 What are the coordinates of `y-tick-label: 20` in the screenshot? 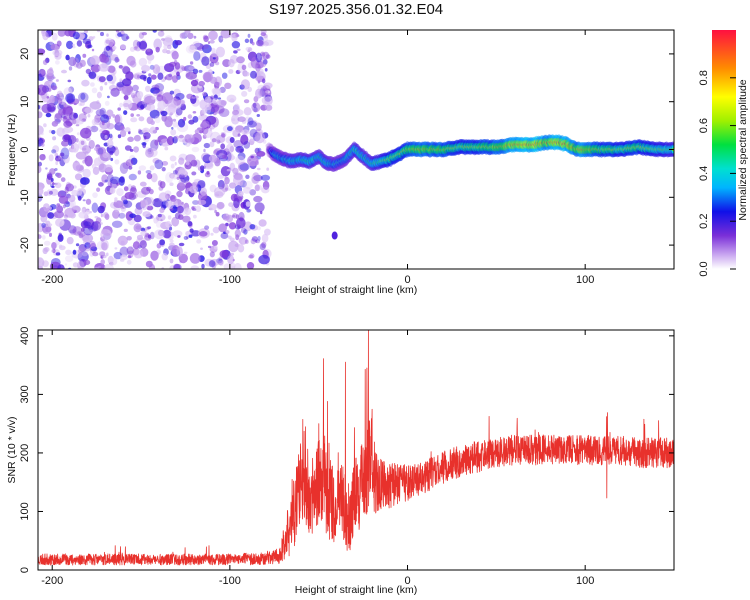 It's located at (25, 54).